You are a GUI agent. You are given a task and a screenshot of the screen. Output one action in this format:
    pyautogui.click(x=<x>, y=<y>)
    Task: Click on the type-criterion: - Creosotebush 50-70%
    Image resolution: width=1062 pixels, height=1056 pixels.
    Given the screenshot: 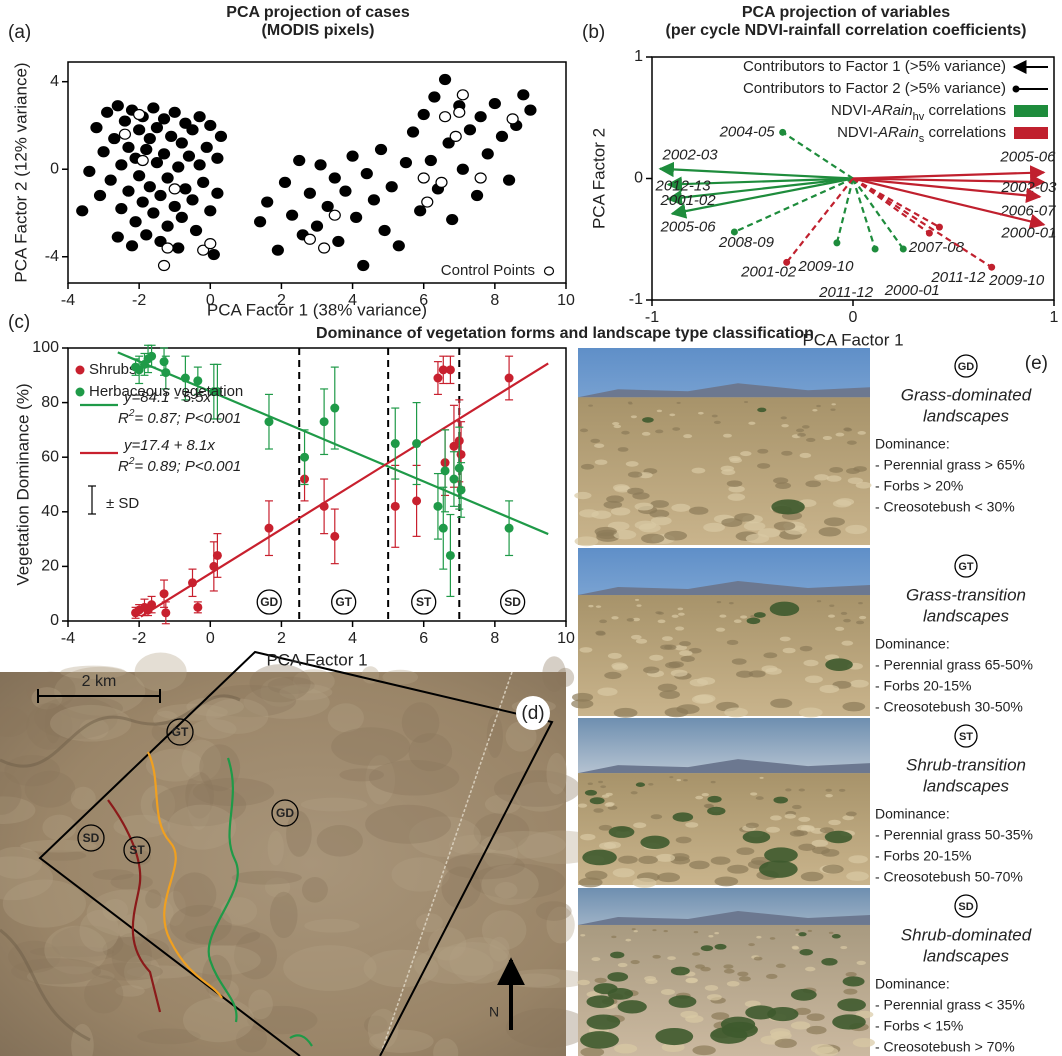 What is the action you would take?
    pyautogui.click(x=949, y=877)
    